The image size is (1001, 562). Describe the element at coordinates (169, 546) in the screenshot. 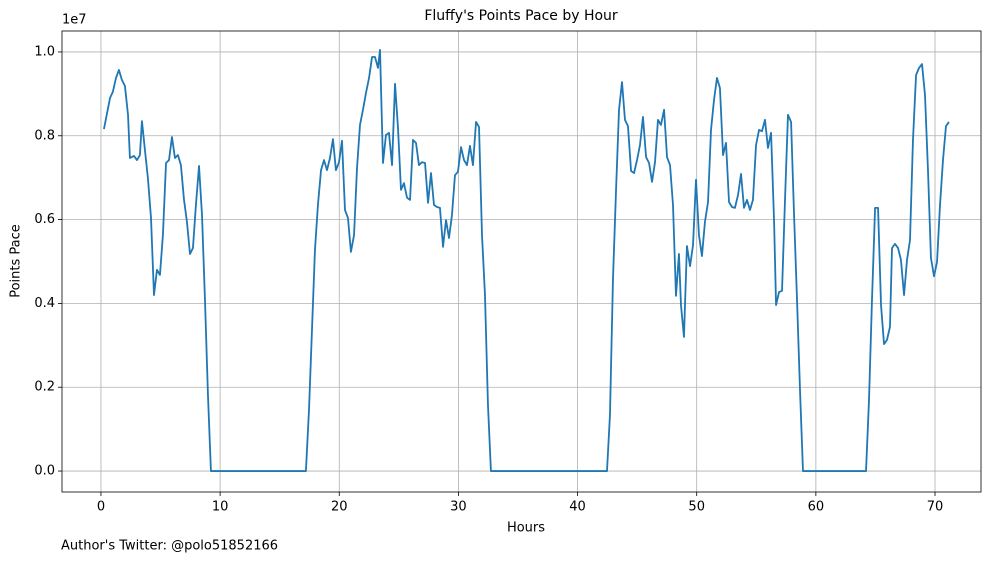

I see `footnote: Author's Twitter: @polo51852166` at that location.